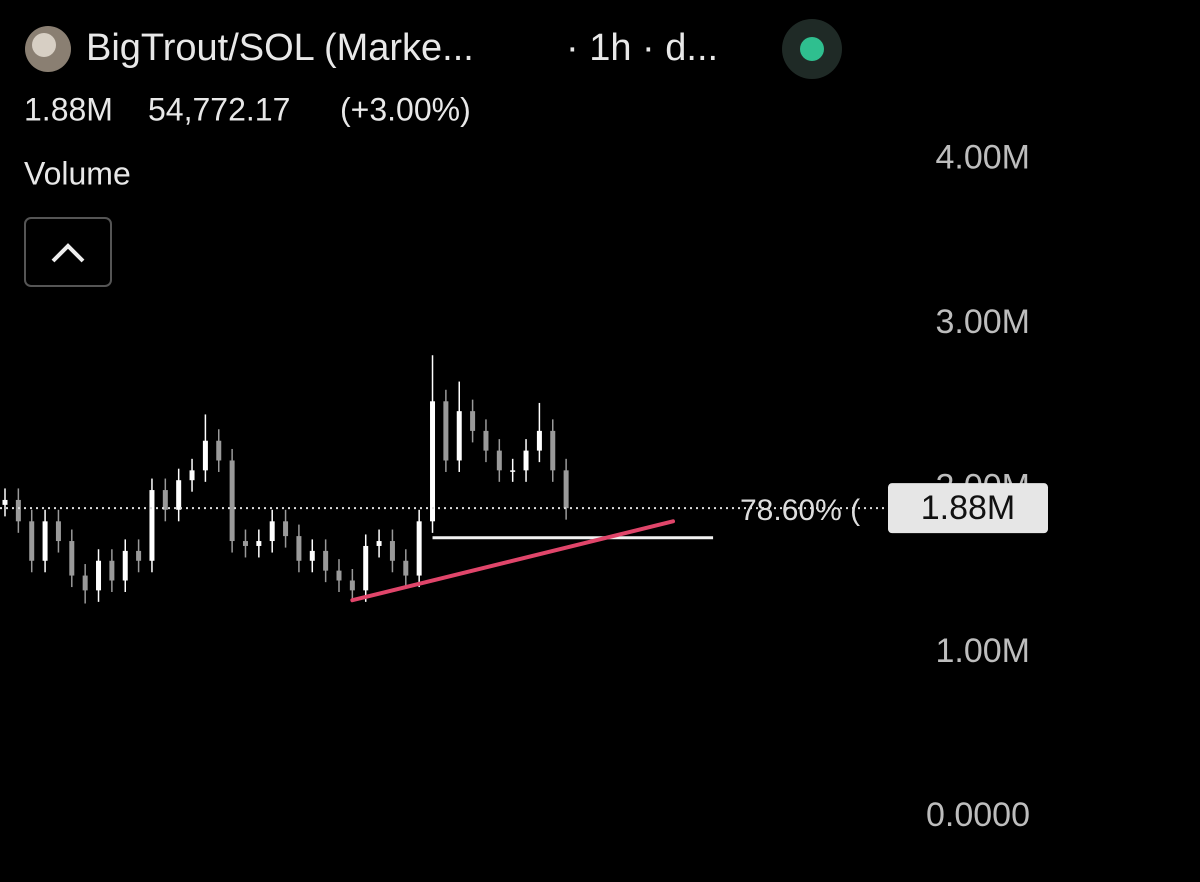  Describe the element at coordinates (512, 561) in the screenshot. I see `trendline` at that location.